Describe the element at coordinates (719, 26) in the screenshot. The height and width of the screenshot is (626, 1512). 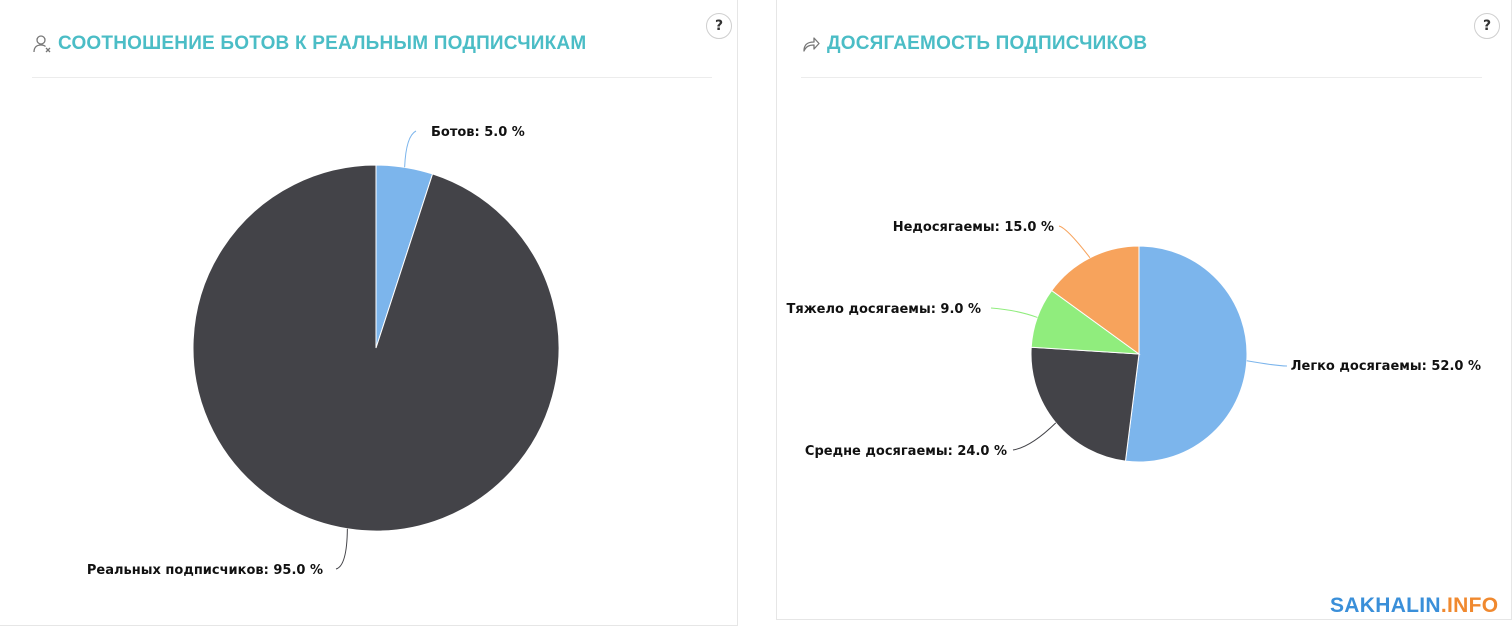
I see `bots-help-button: ?` at that location.